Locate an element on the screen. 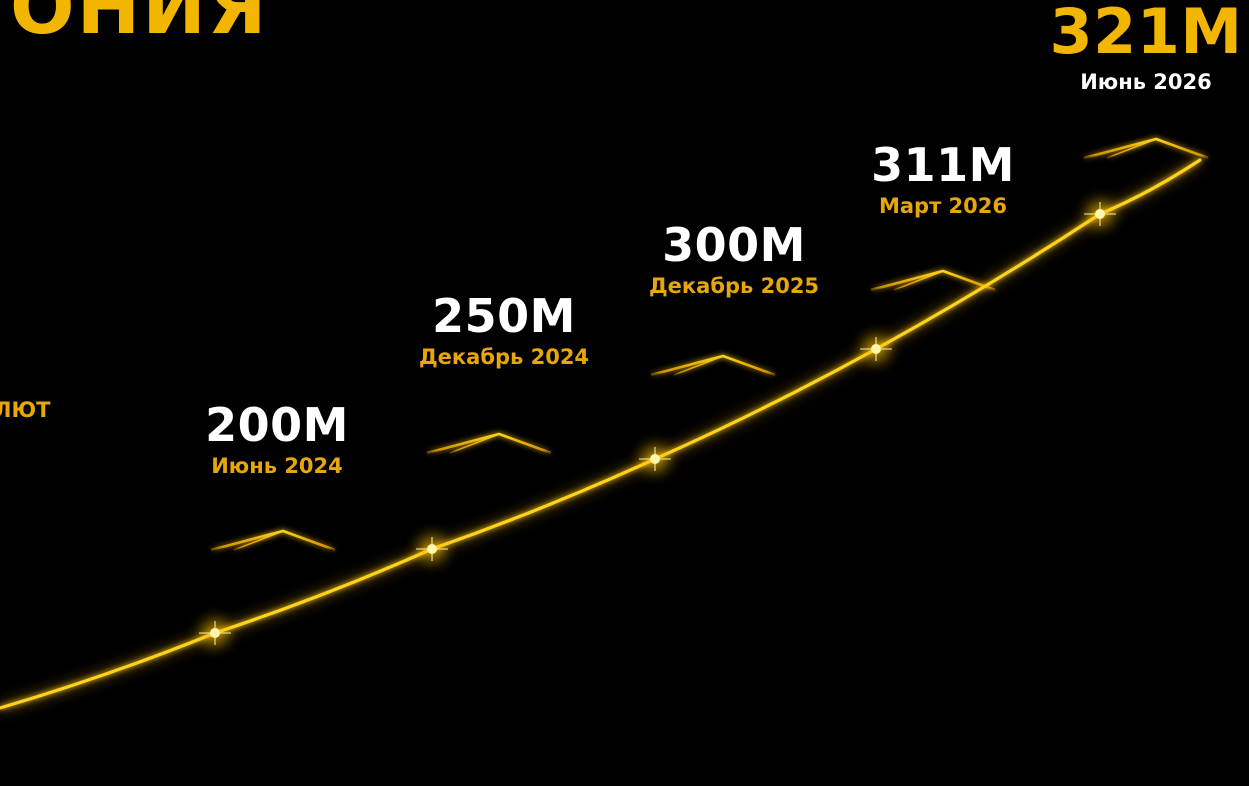 This screenshot has height=786, width=1249. data-label-2: 250M Декабрь 2024 is located at coordinates (504, 329).